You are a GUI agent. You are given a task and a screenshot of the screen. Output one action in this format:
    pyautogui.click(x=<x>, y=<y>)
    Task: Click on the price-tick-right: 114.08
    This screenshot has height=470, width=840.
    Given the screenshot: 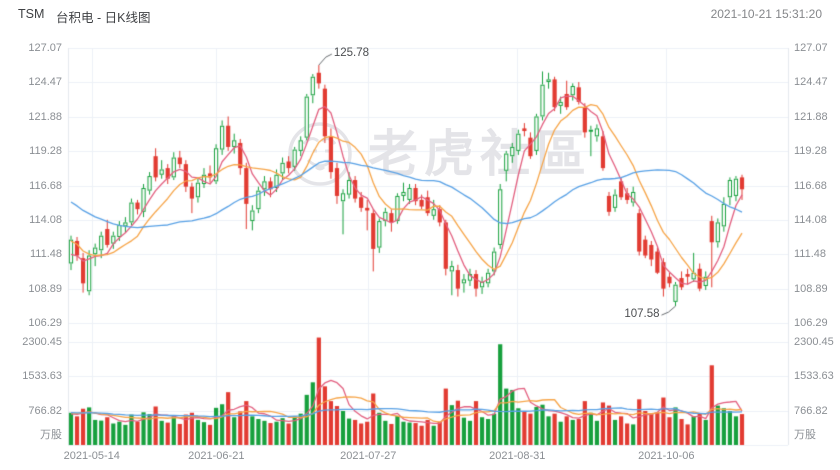 What is the action you would take?
    pyautogui.click(x=810, y=220)
    